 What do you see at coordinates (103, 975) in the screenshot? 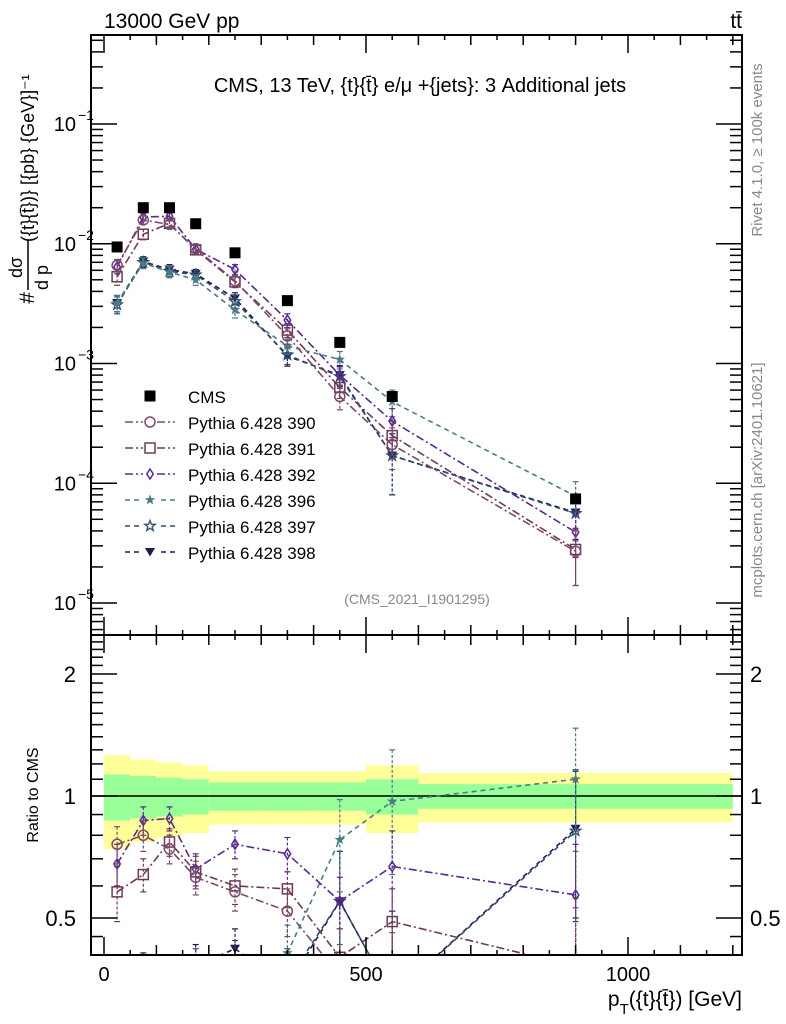
I see `x-tick-label: 0` at bounding box center [103, 975].